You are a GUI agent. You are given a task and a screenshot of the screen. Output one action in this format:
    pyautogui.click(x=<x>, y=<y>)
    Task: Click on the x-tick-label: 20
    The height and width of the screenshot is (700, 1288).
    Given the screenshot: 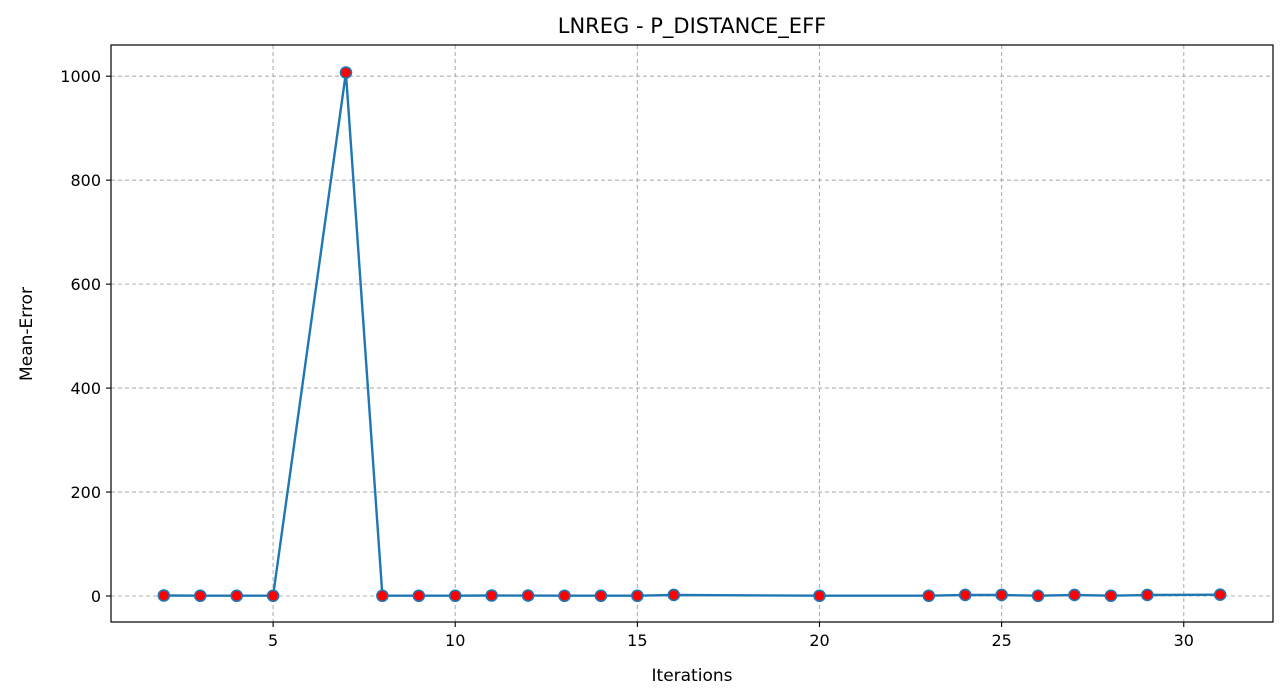 What is the action you would take?
    pyautogui.click(x=819, y=640)
    